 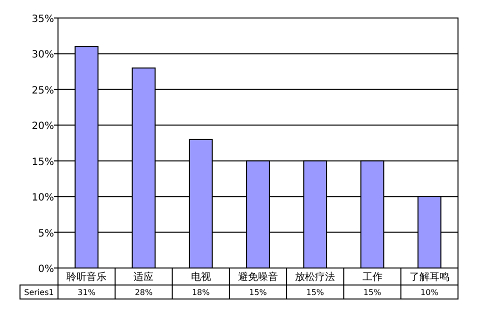 I want to click on x-tick-label: 电视, so click(x=200, y=277).